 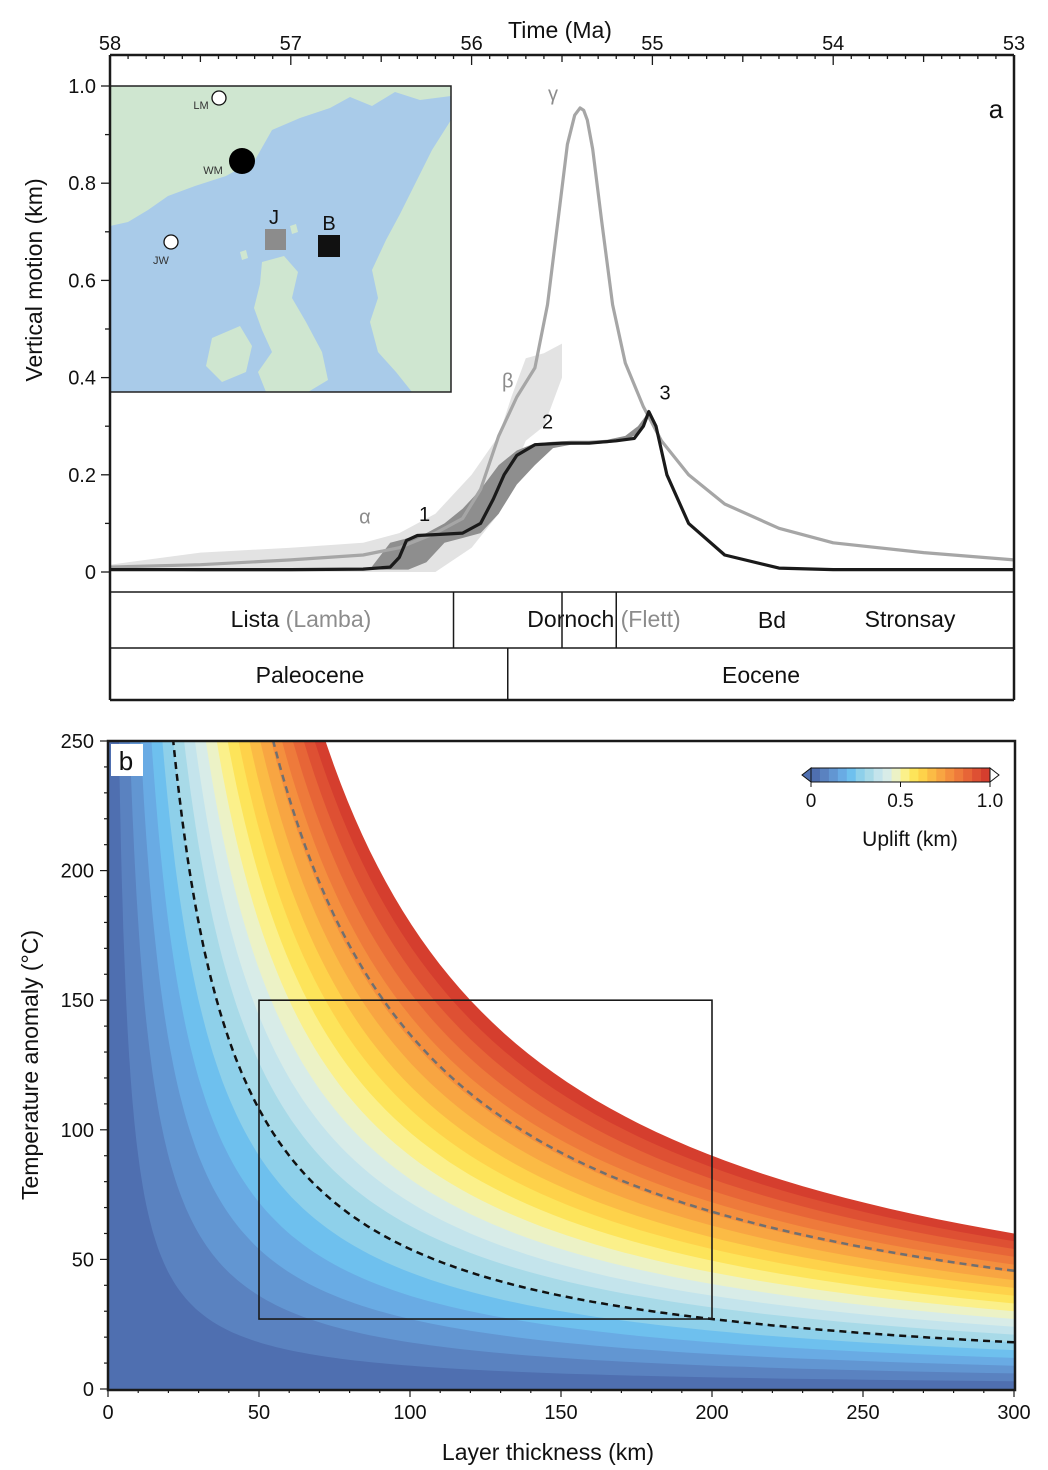 I want to click on curve-annotation: γ, so click(x=553, y=95).